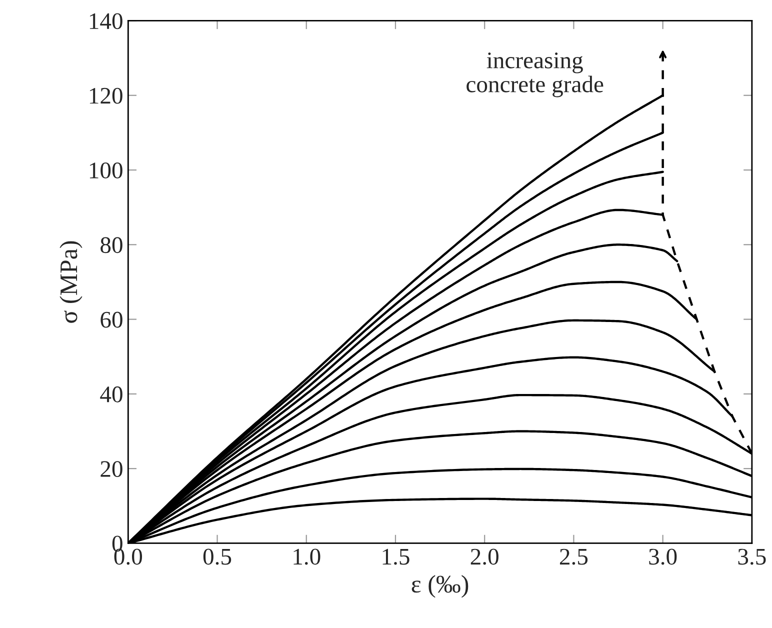  Describe the element at coordinates (217, 556) in the screenshot. I see `x-tick-label: 0.5` at that location.